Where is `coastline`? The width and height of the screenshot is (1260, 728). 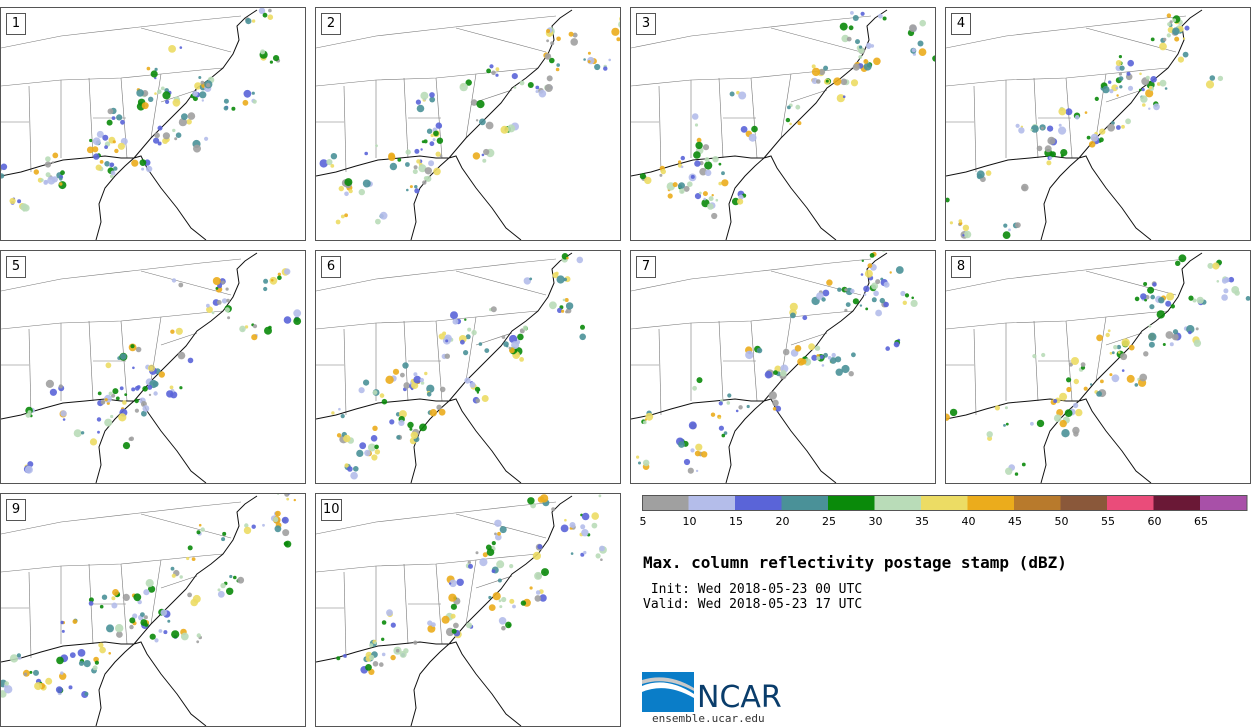 coastline is located at coordinates (697, 166).